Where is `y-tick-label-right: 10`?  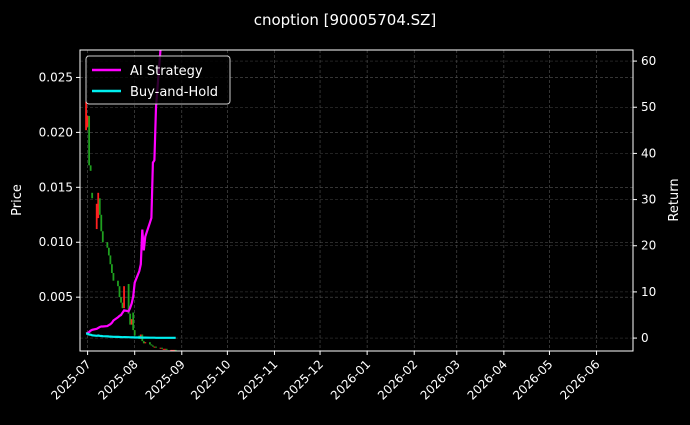 y-tick-label-right: 10 is located at coordinates (648, 292).